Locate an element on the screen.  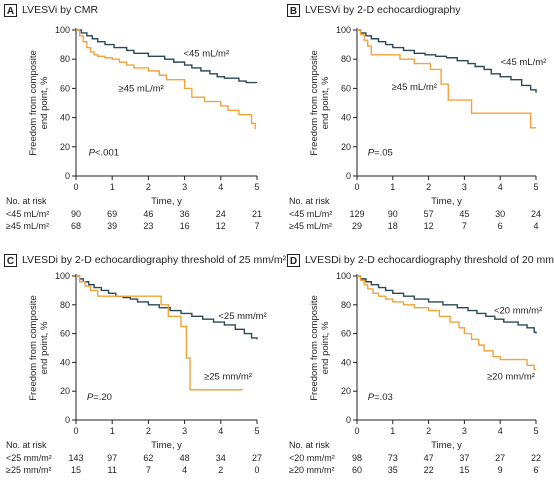
p-value: P=.03 is located at coordinates (380, 397).